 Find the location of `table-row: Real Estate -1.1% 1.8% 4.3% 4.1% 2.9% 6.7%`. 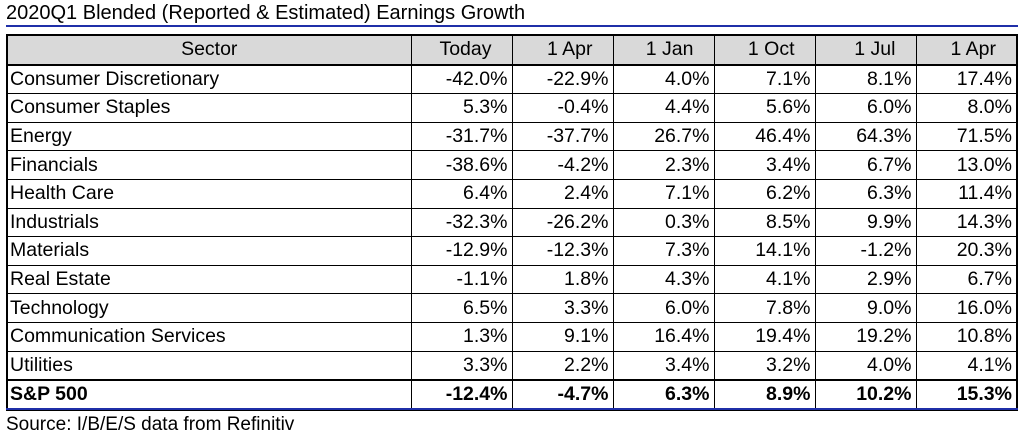

table-row: Real Estate -1.1% 1.8% 4.3% 4.1% 2.9% 6.7% is located at coordinates (512, 279).